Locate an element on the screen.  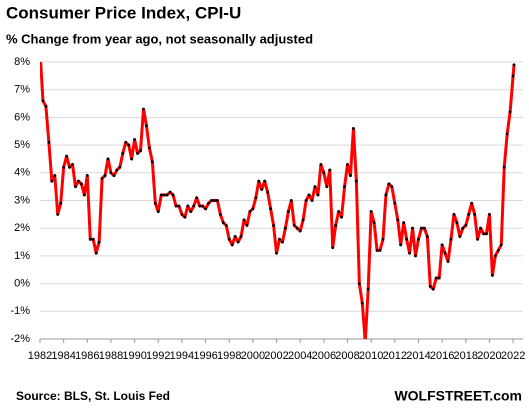
y-tick-label: 6% is located at coordinates (22, 117).